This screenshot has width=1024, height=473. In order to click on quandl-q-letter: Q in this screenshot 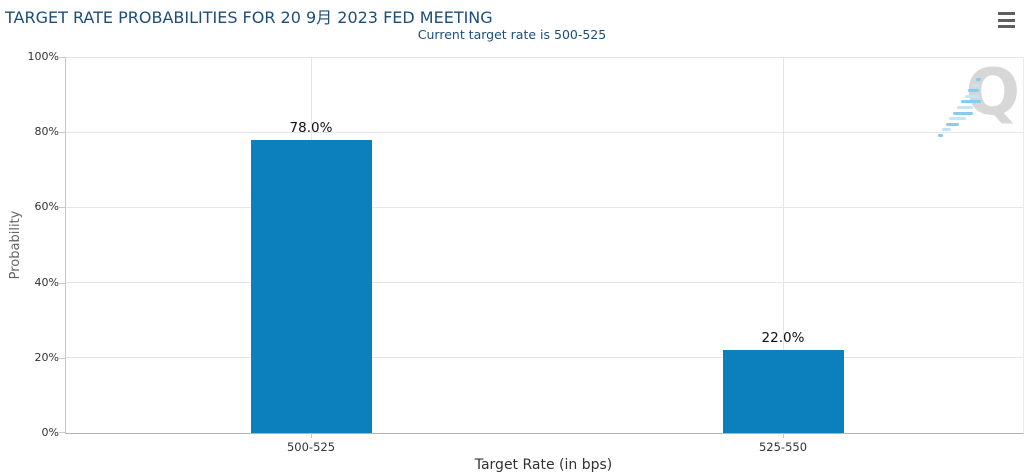, I will do `click(992, 93)`.